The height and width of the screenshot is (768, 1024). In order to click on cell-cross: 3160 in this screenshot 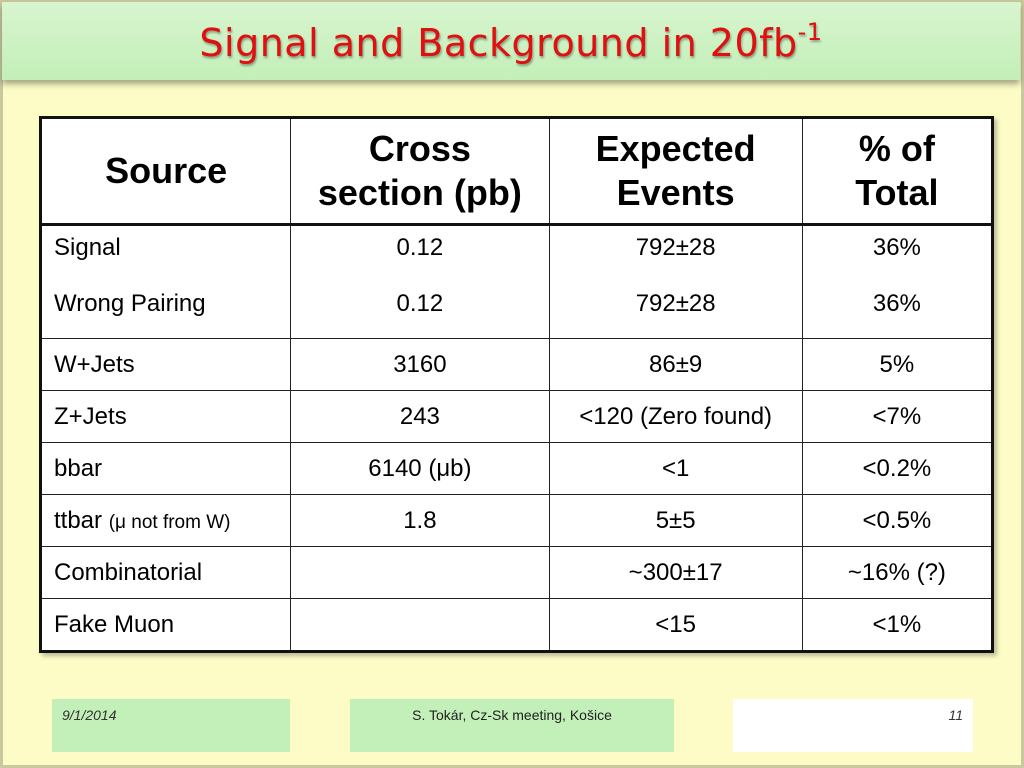, I will do `click(420, 364)`.